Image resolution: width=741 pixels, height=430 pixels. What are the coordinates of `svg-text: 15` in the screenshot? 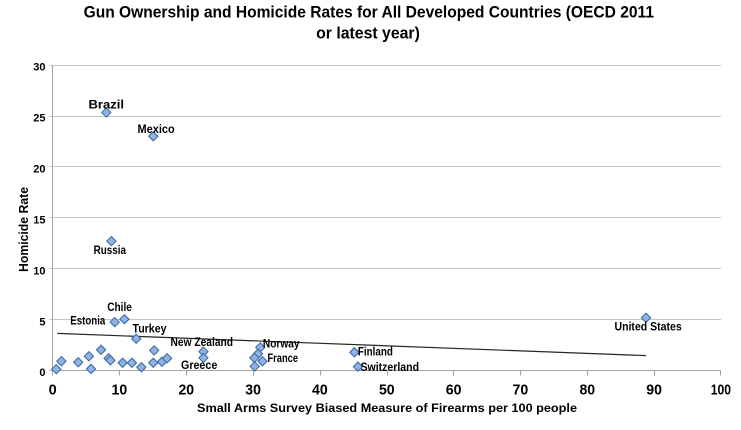 It's located at (39, 221).